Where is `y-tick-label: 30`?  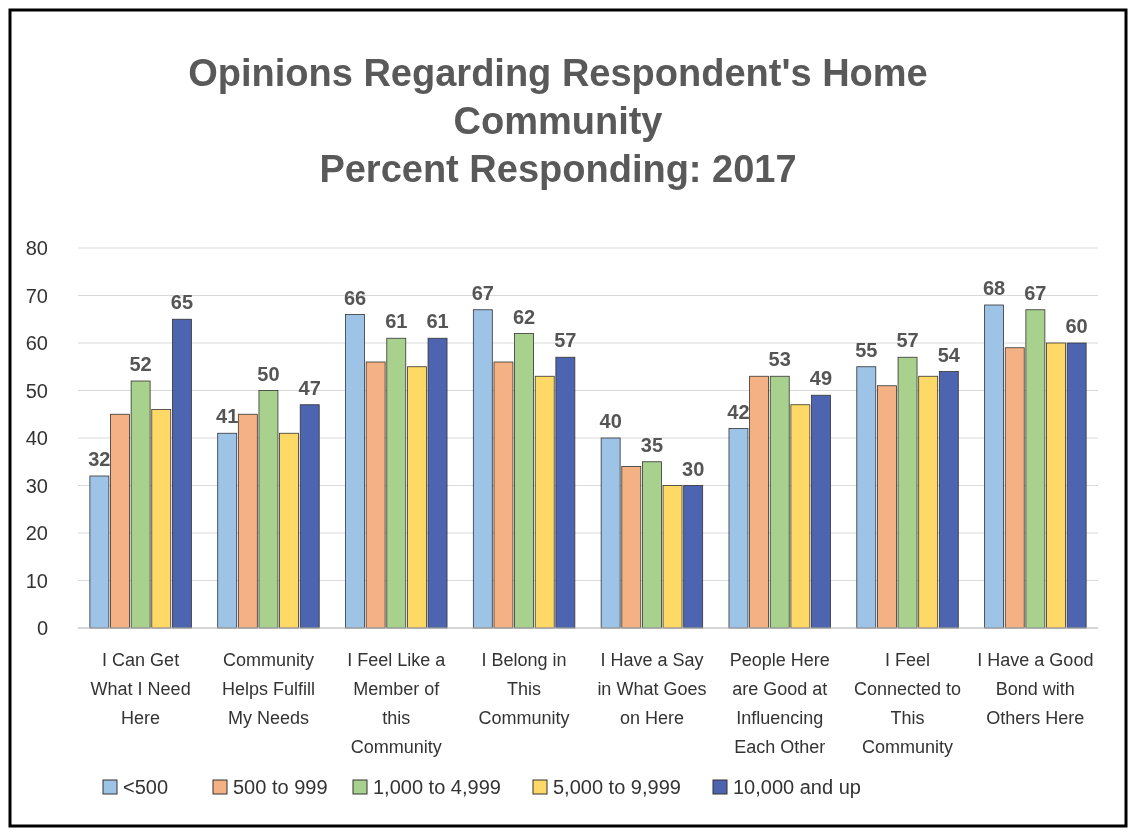 y-tick-label: 30 is located at coordinates (36, 485).